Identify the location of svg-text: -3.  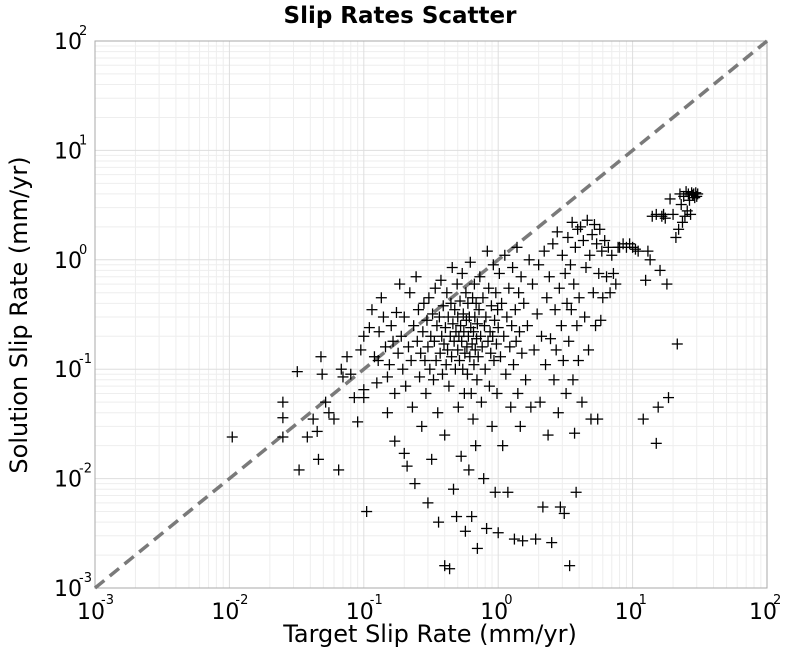
(107, 600).